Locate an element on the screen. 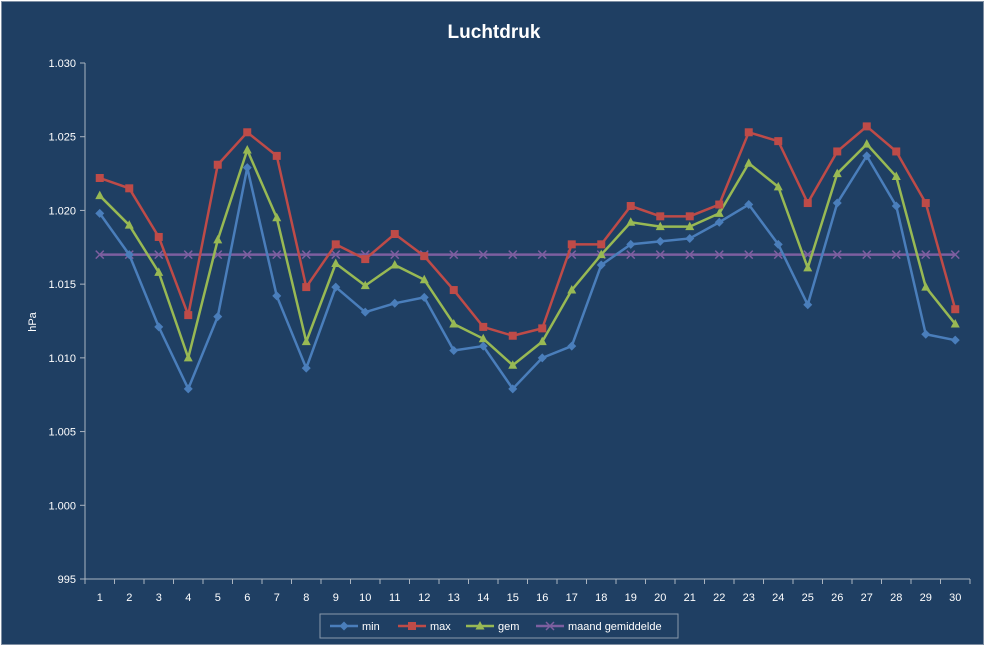  y-tick-label: 1.010 is located at coordinates (62, 359).